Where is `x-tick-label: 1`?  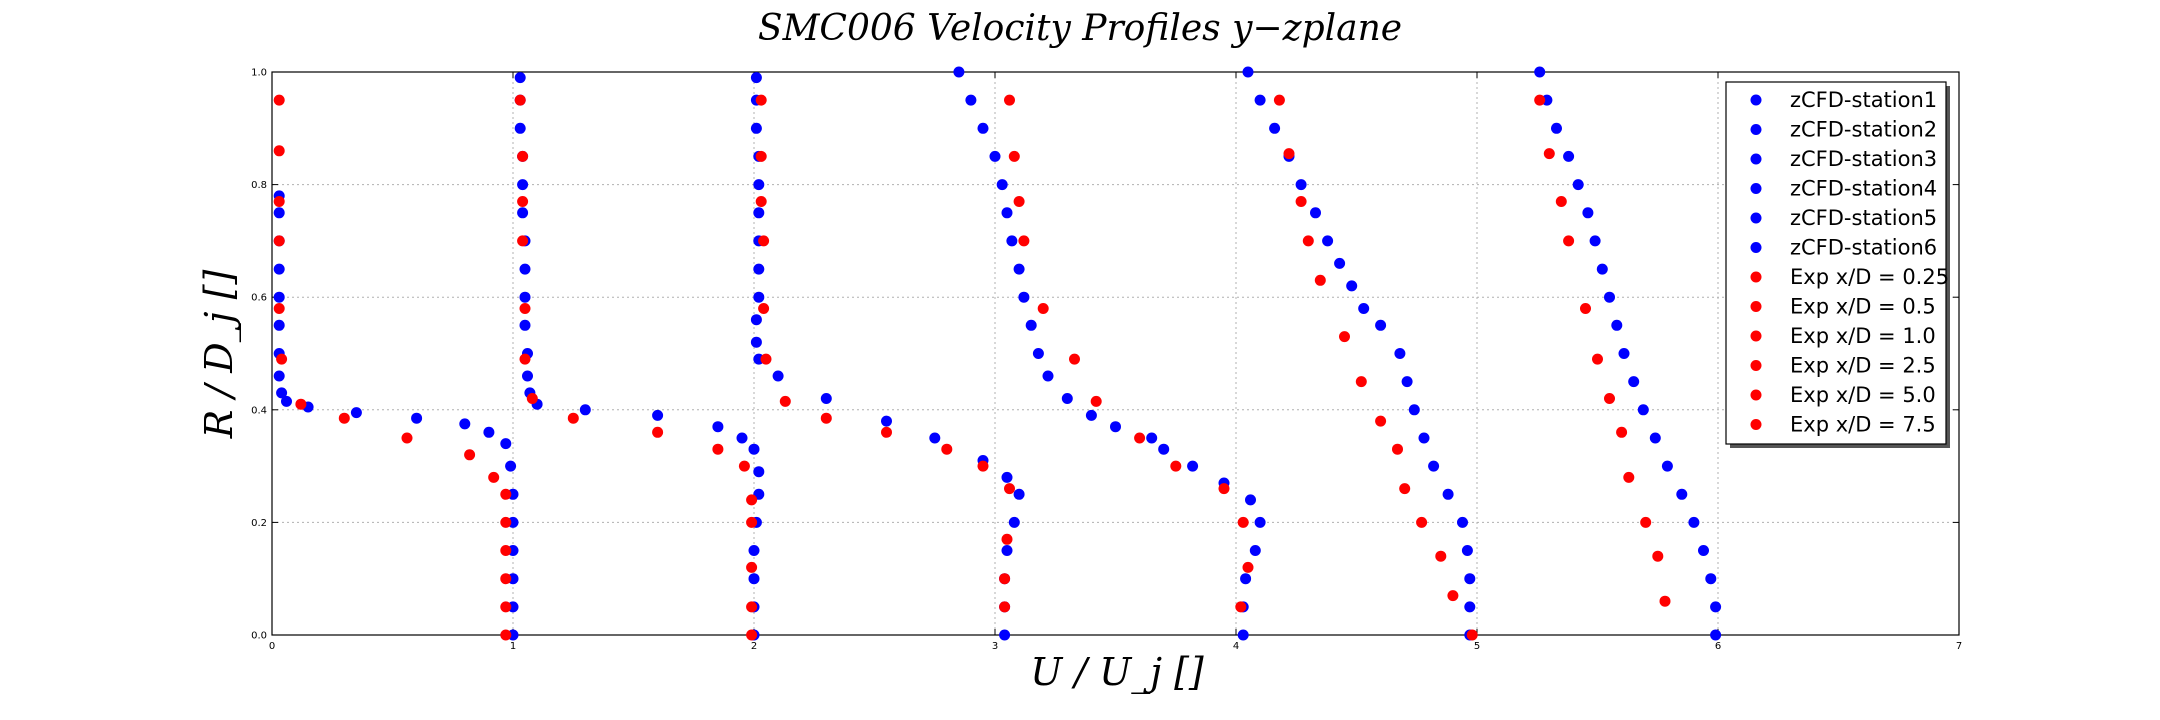 x-tick-label: 1 is located at coordinates (513, 646).